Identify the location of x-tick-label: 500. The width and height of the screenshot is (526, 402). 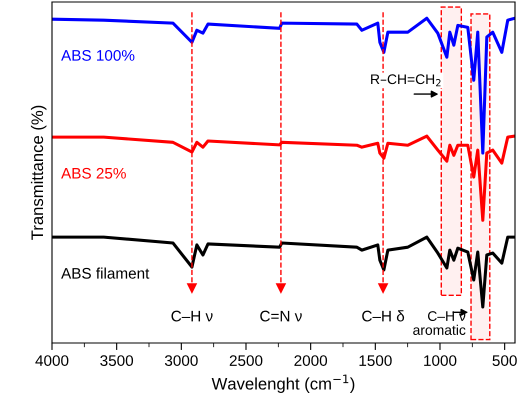
(504, 360).